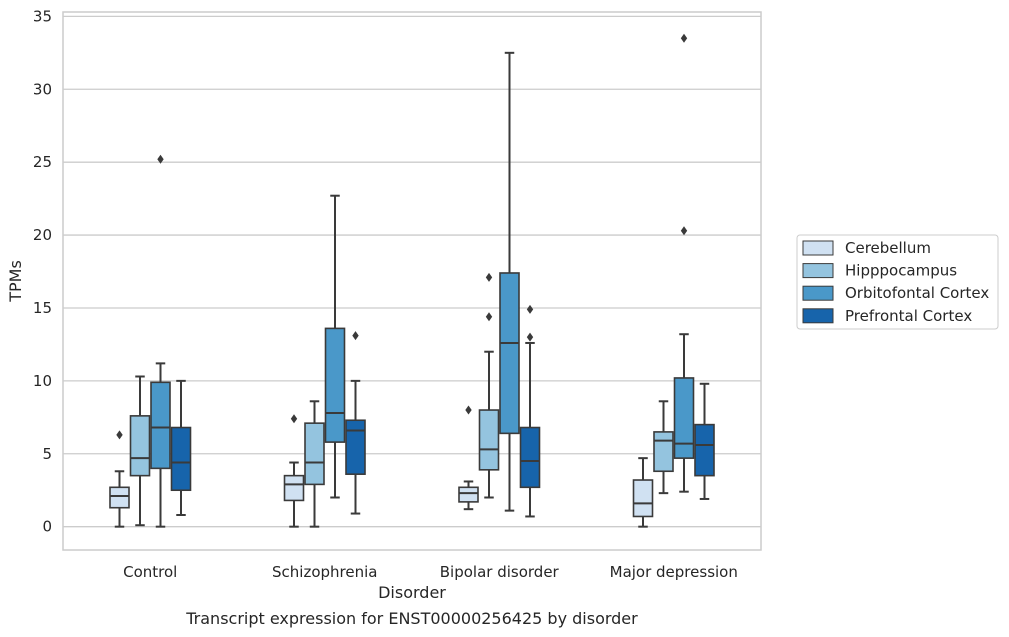 Image resolution: width=1009 pixels, height=637 pixels. I want to click on y-tick-label: 10, so click(42, 381).